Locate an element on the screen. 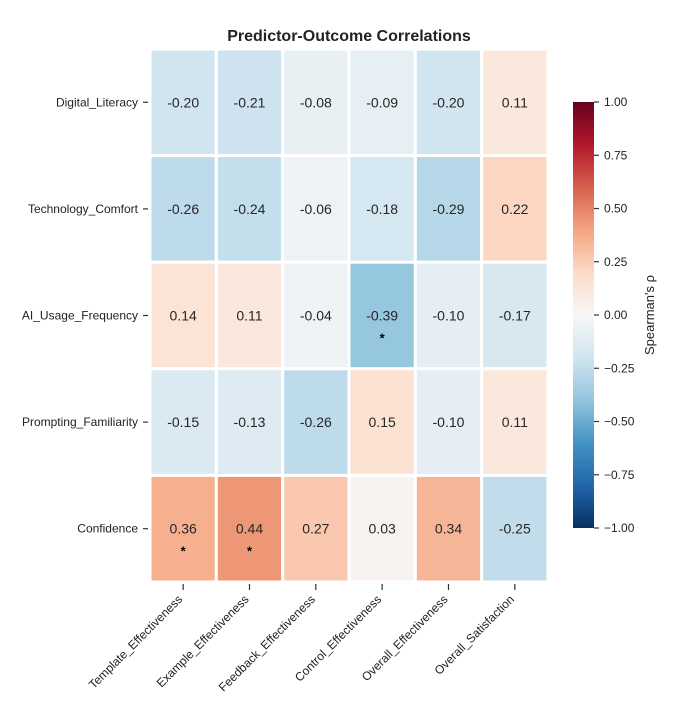 The height and width of the screenshot is (708, 692). cell-value-label: -0.13 is located at coordinates (250, 422).